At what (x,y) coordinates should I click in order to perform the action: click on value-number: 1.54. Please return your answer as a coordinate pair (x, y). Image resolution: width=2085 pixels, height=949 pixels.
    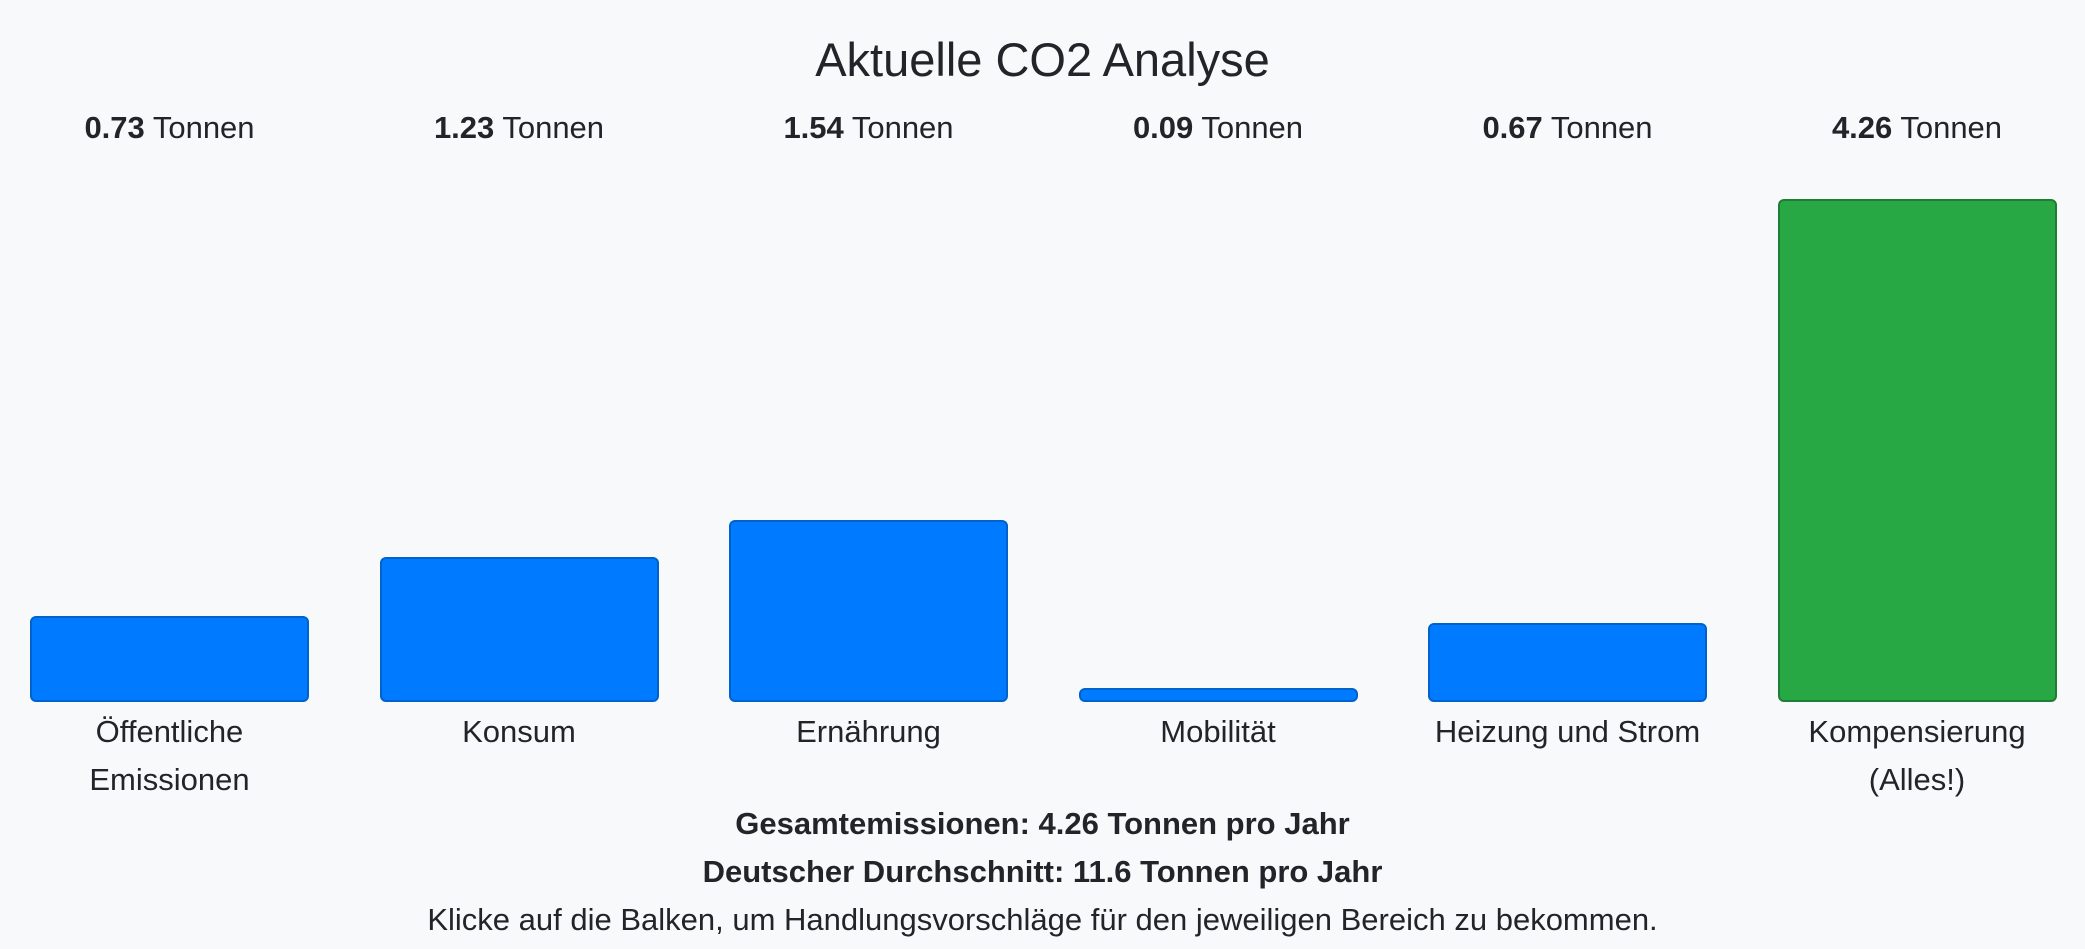
    Looking at the image, I should click on (813, 127).